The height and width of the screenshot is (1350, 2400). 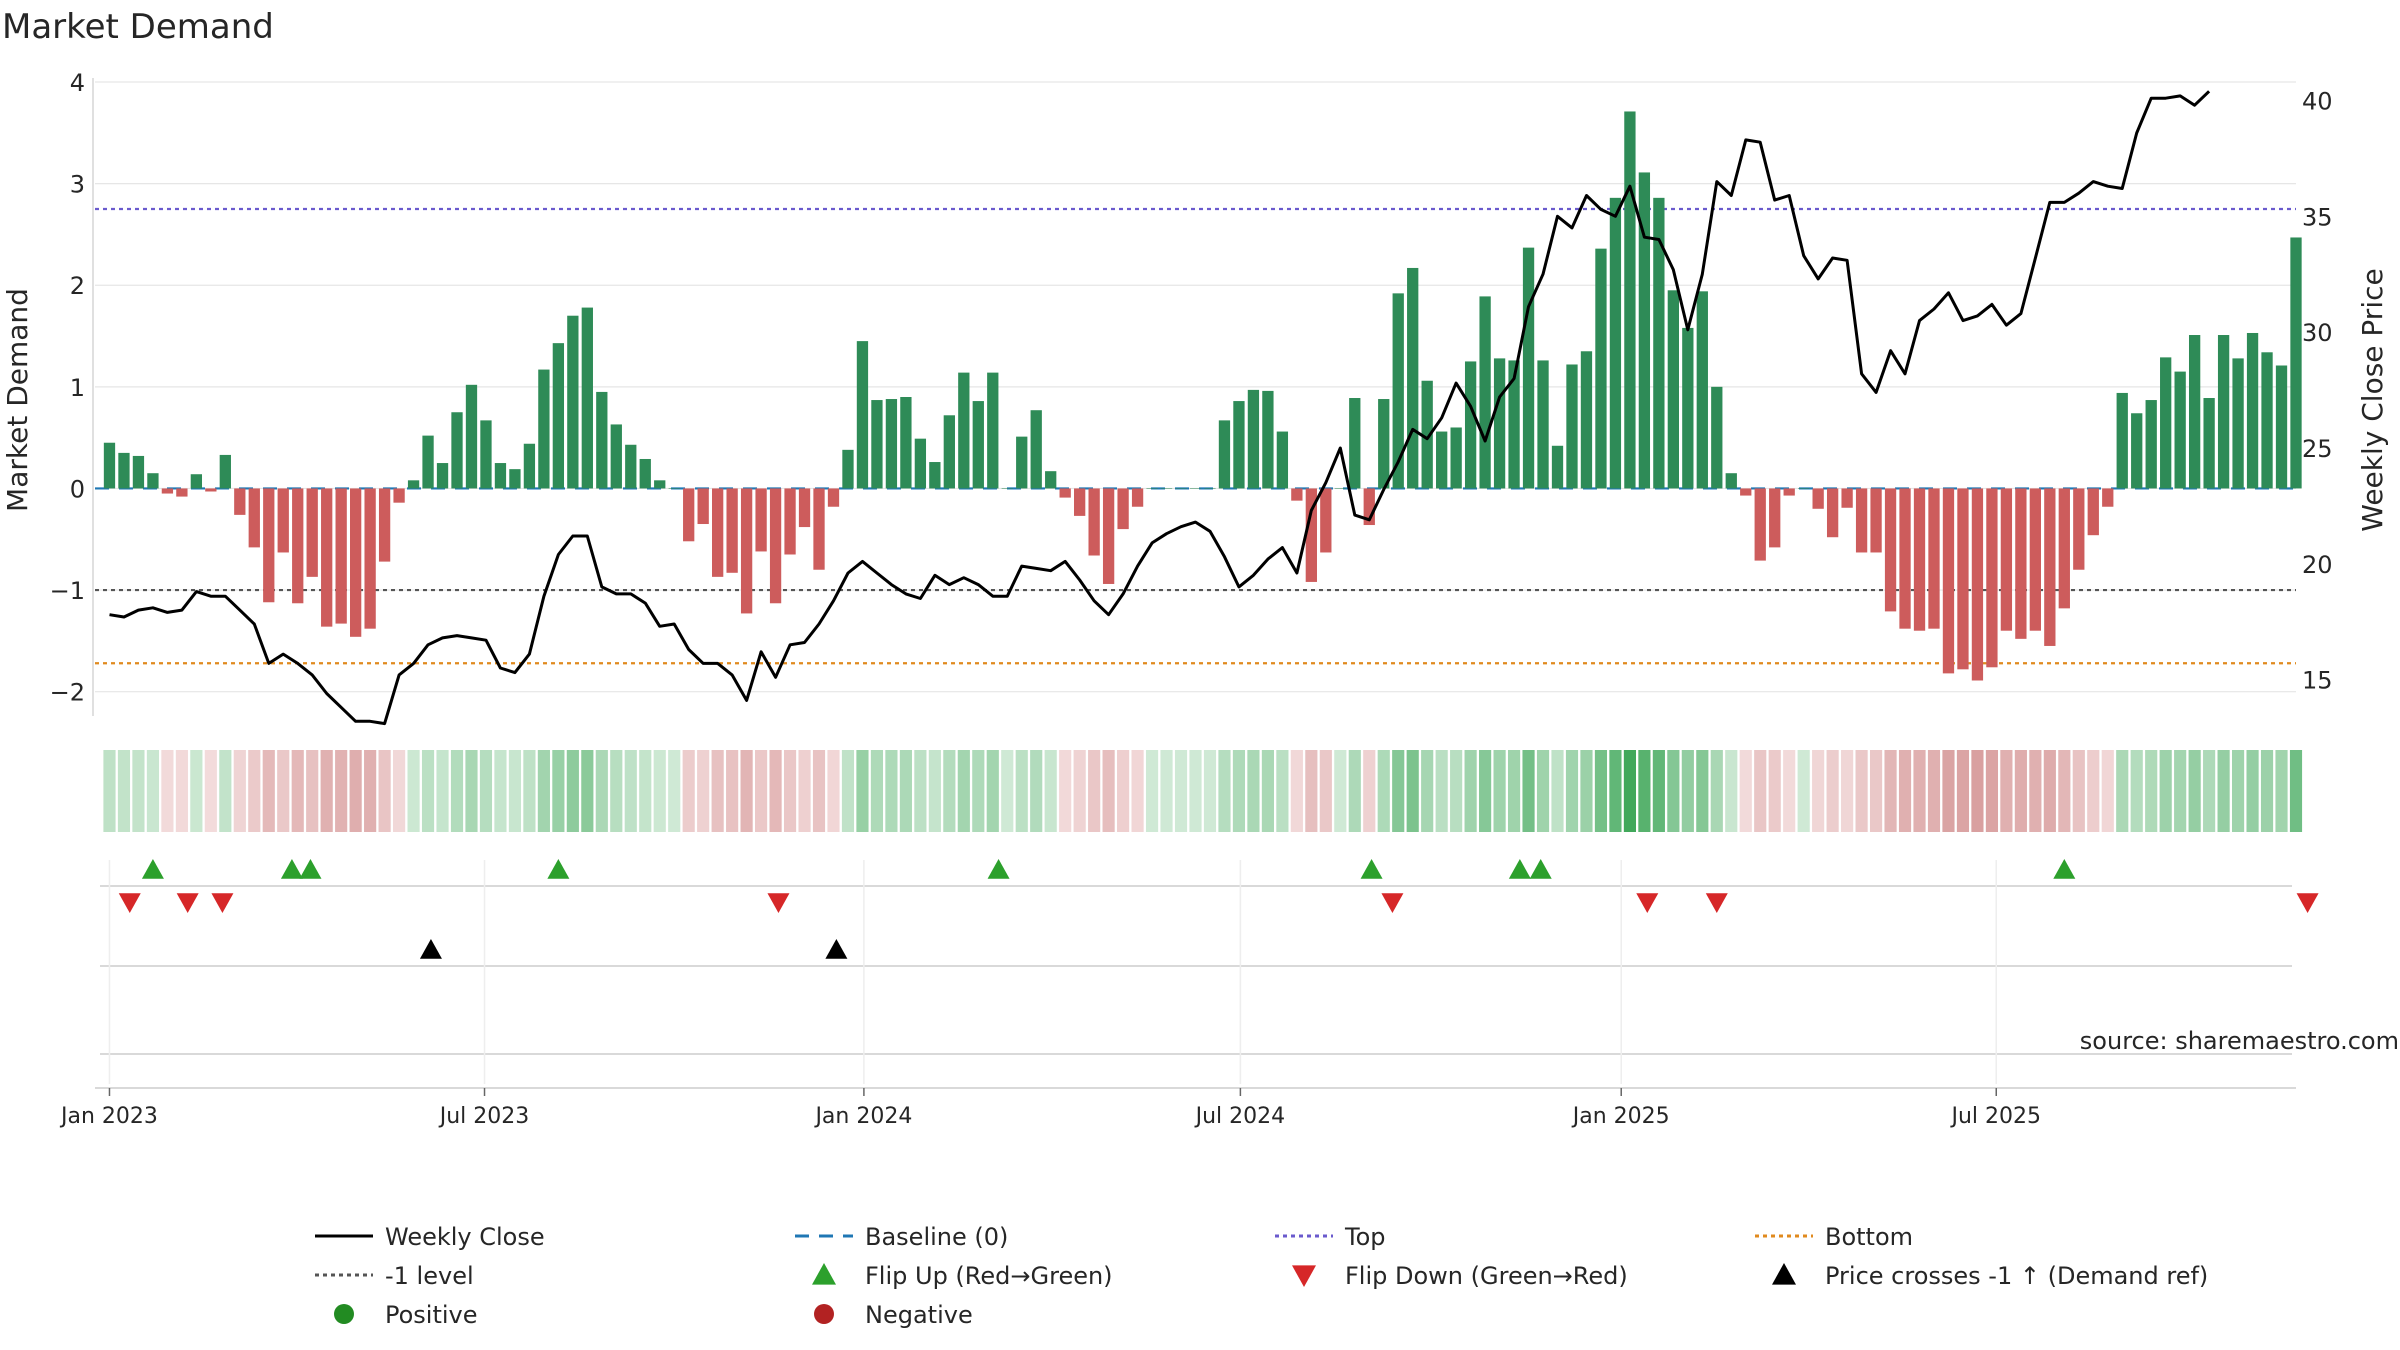 I want to click on y-tick-left: 0, so click(x=77, y=489).